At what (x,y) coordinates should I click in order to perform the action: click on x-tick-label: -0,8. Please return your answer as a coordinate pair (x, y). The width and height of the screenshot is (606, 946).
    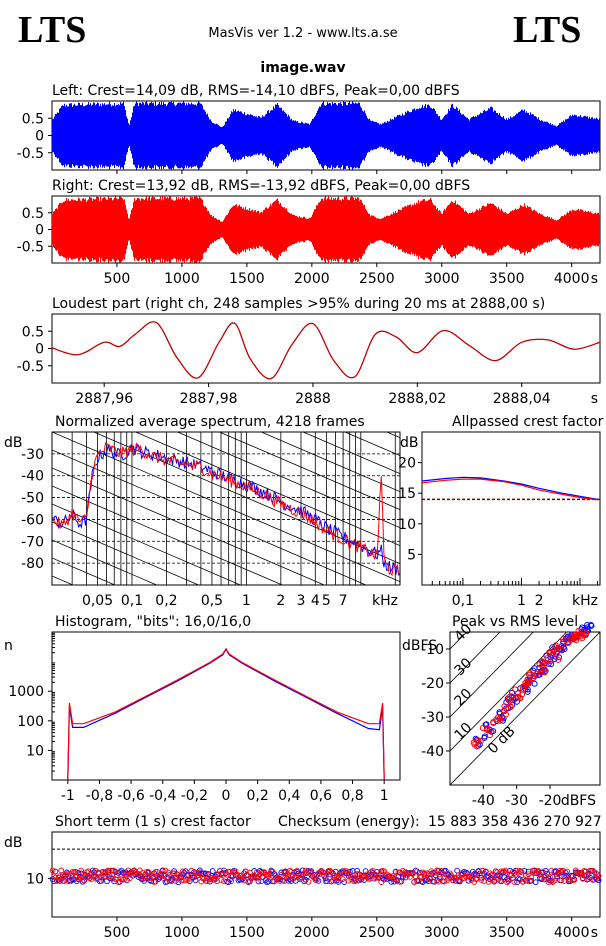
    Looking at the image, I should click on (99, 796).